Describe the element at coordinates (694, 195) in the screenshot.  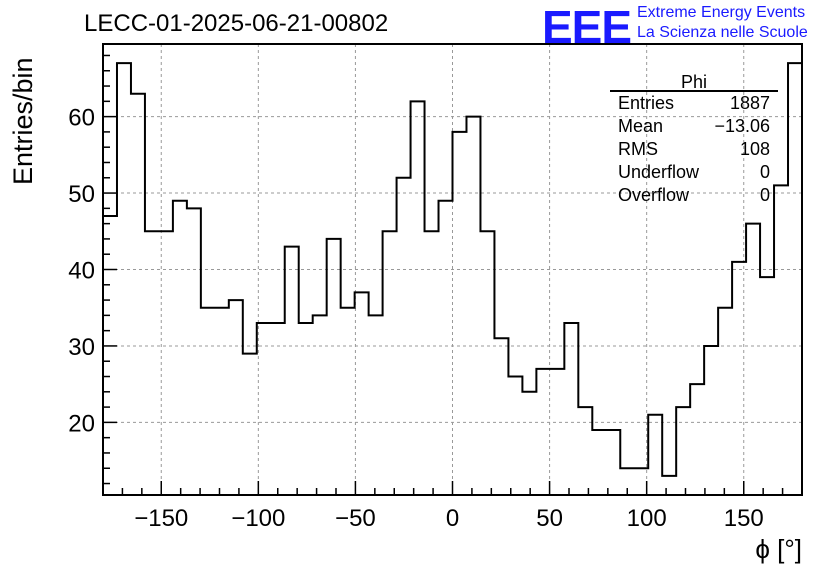
I see `stats-row-overflow: Overflow 0` at that location.